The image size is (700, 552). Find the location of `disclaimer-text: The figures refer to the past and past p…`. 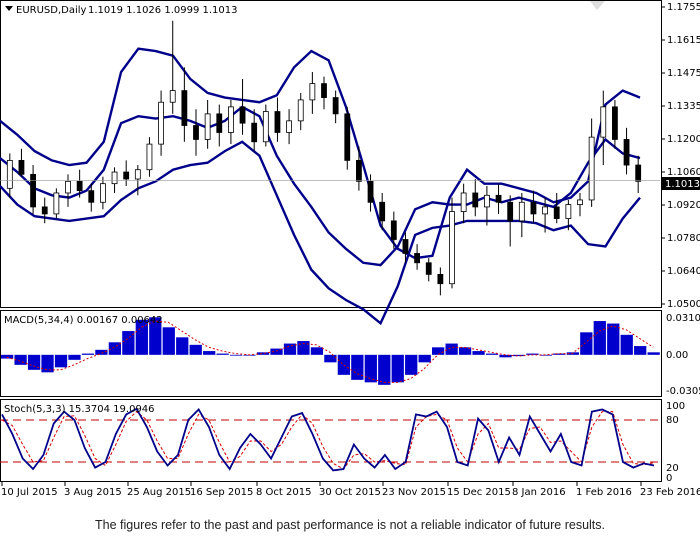

disclaimer-text: The figures refer to the past and past p… is located at coordinates (350, 525).